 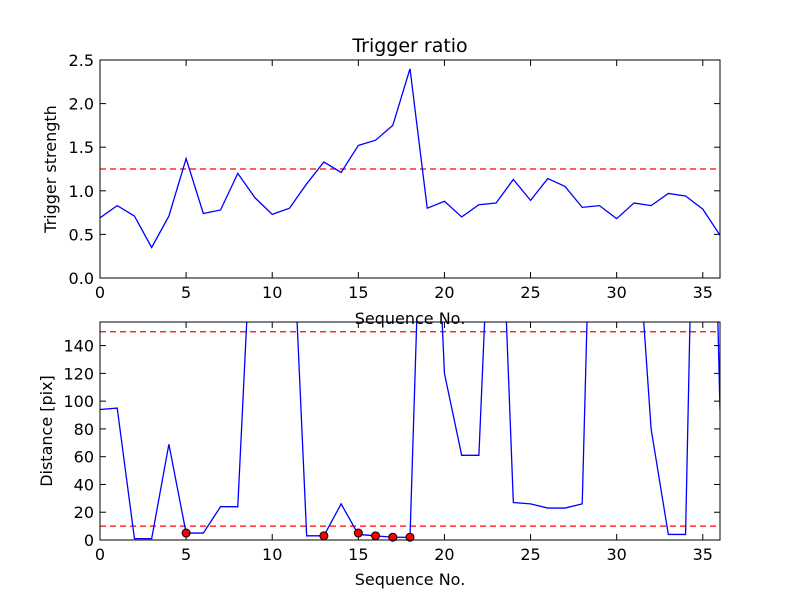 I want to click on y-tick-label: 100, so click(x=78, y=401).